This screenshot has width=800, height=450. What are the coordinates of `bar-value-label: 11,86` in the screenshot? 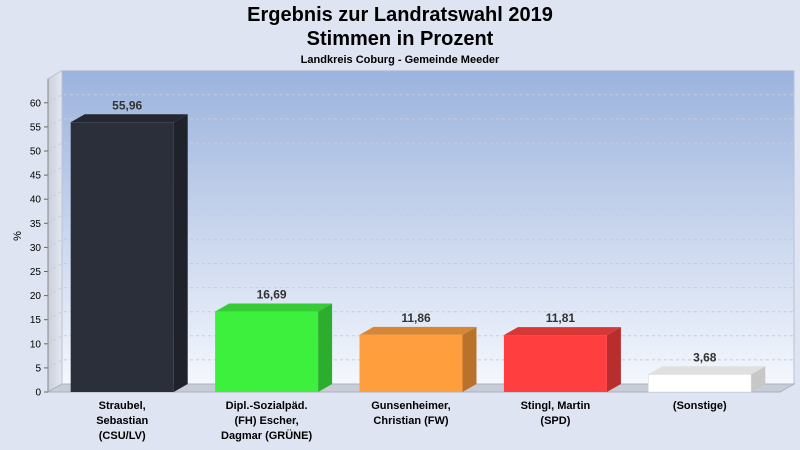 It's located at (416, 318).